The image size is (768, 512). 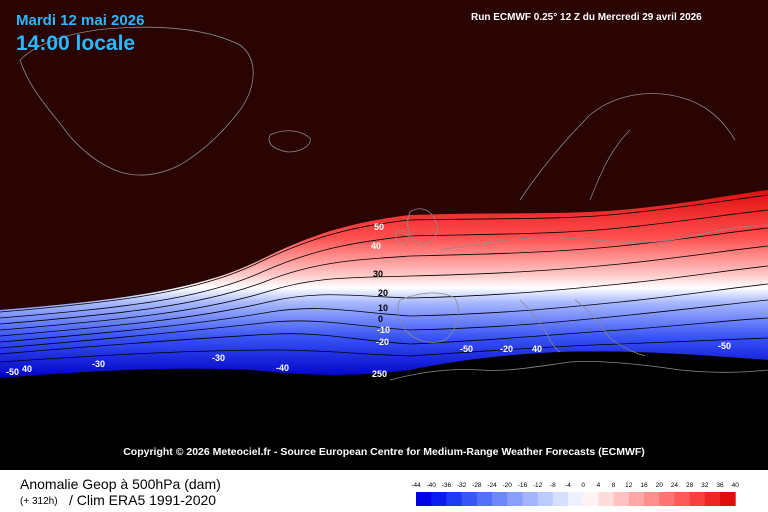 I want to click on parameter-label: Anomalie Geop à 500hPa (dam), so click(x=120, y=484).